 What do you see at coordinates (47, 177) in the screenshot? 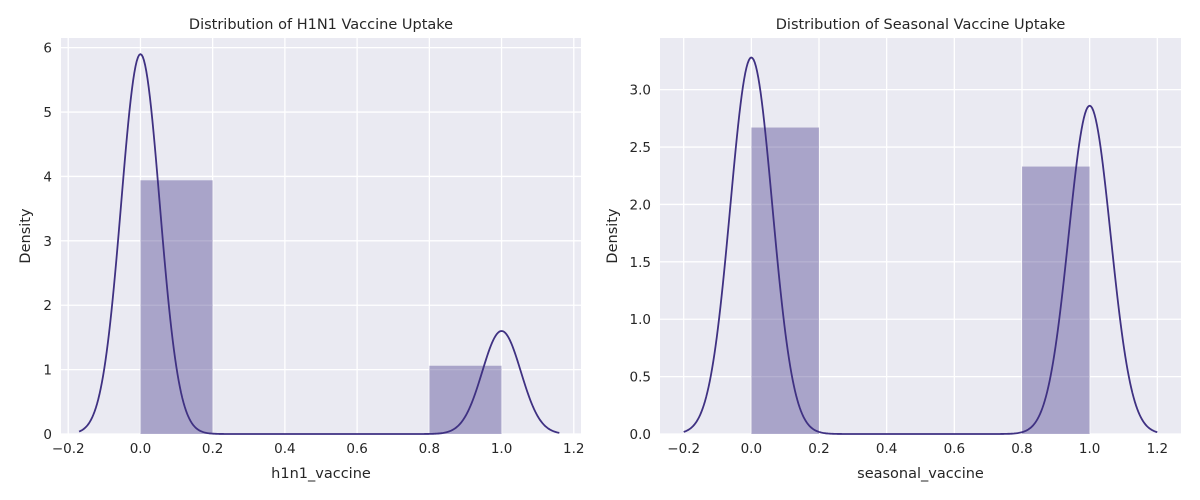
I see `y-tick-label: 4` at bounding box center [47, 177].